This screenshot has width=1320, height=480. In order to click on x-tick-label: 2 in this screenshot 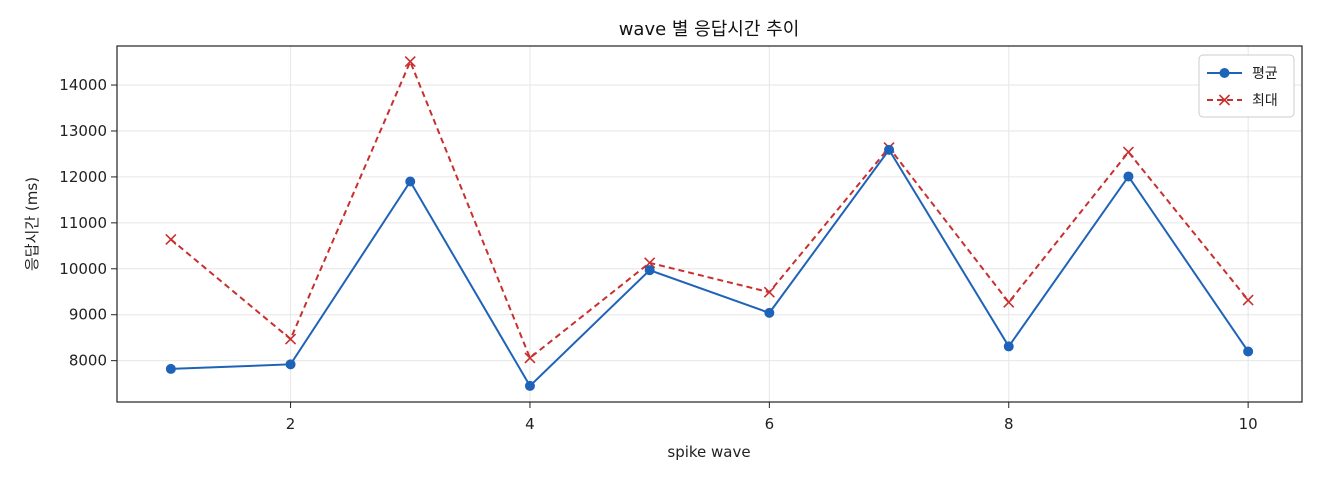, I will do `click(291, 424)`.